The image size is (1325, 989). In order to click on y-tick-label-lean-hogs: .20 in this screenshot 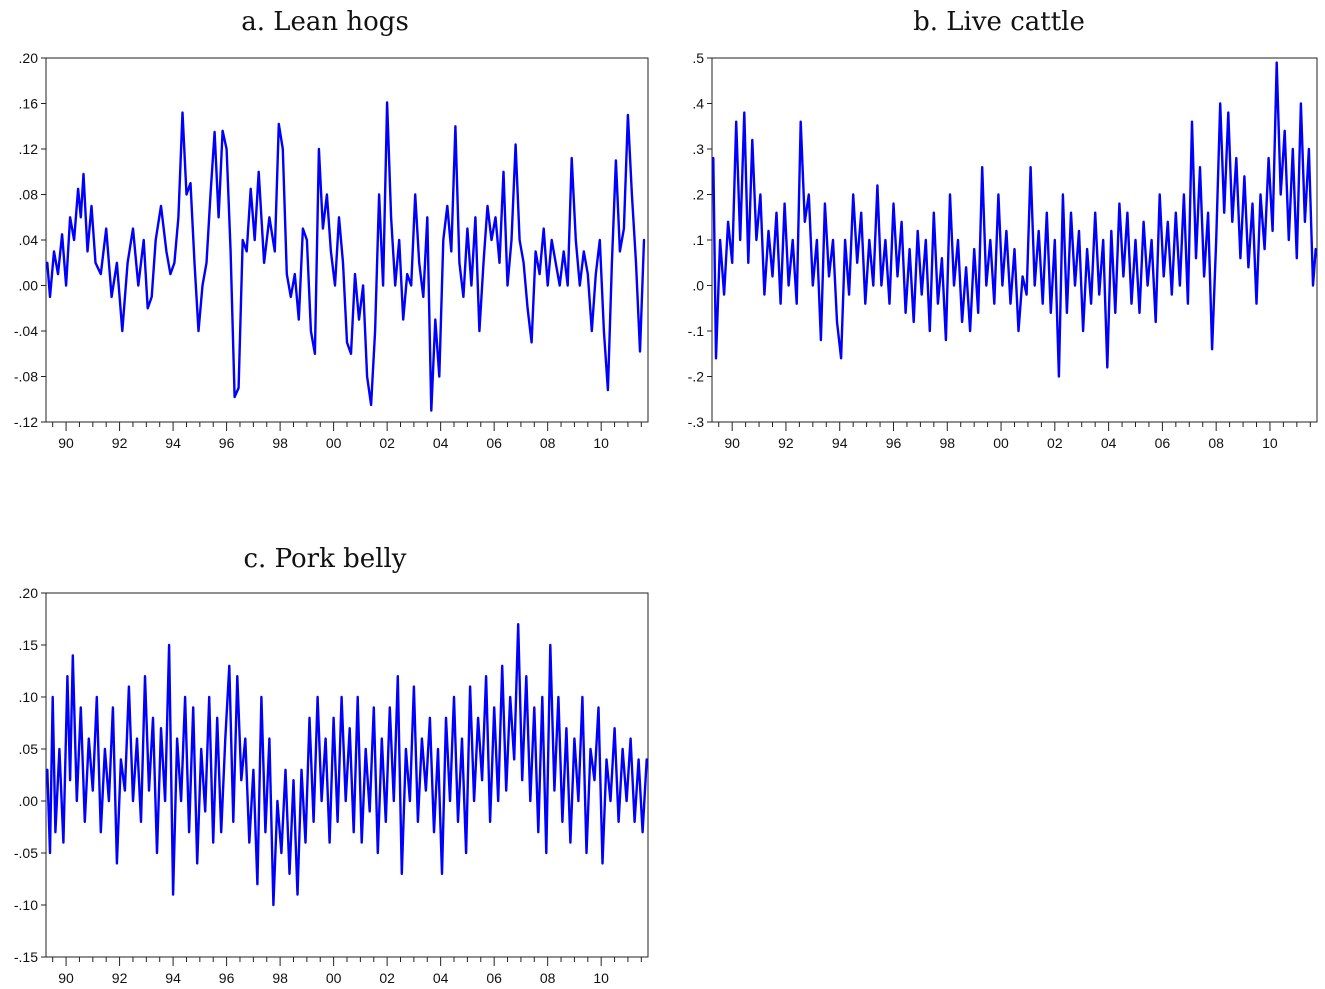, I will do `click(29, 58)`.